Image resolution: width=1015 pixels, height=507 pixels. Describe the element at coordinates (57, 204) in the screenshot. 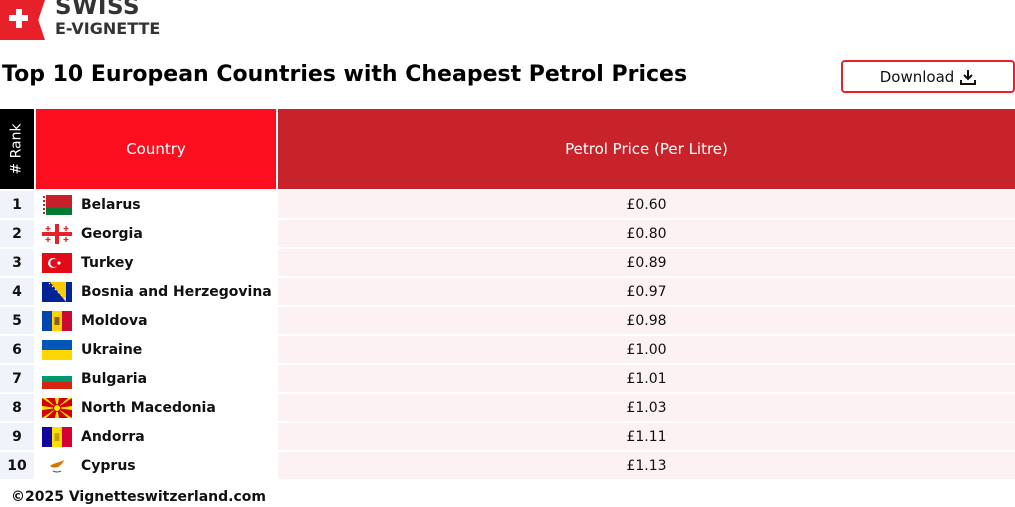

I see `belarus-flag-icon` at that location.